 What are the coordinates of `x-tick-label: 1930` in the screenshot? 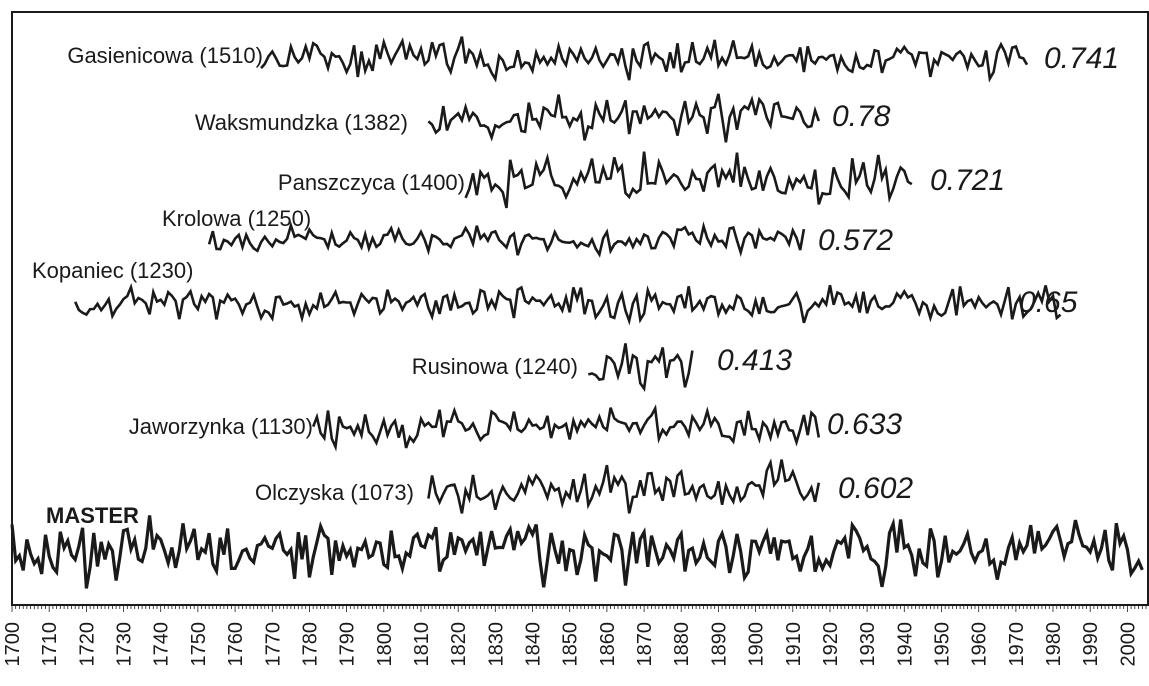 It's located at (868, 644).